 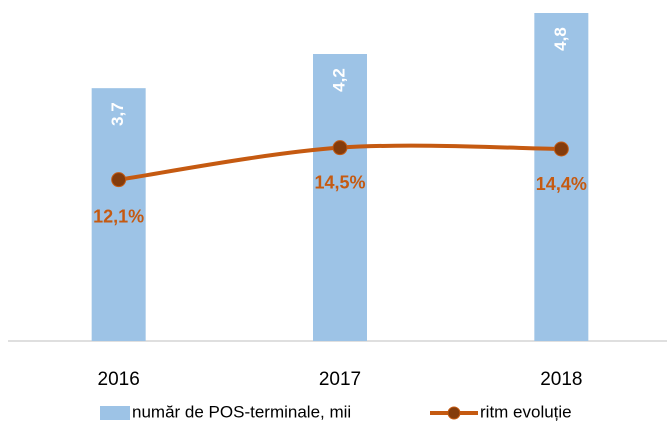 I want to click on line-value-label: 12,1%, so click(x=118, y=216).